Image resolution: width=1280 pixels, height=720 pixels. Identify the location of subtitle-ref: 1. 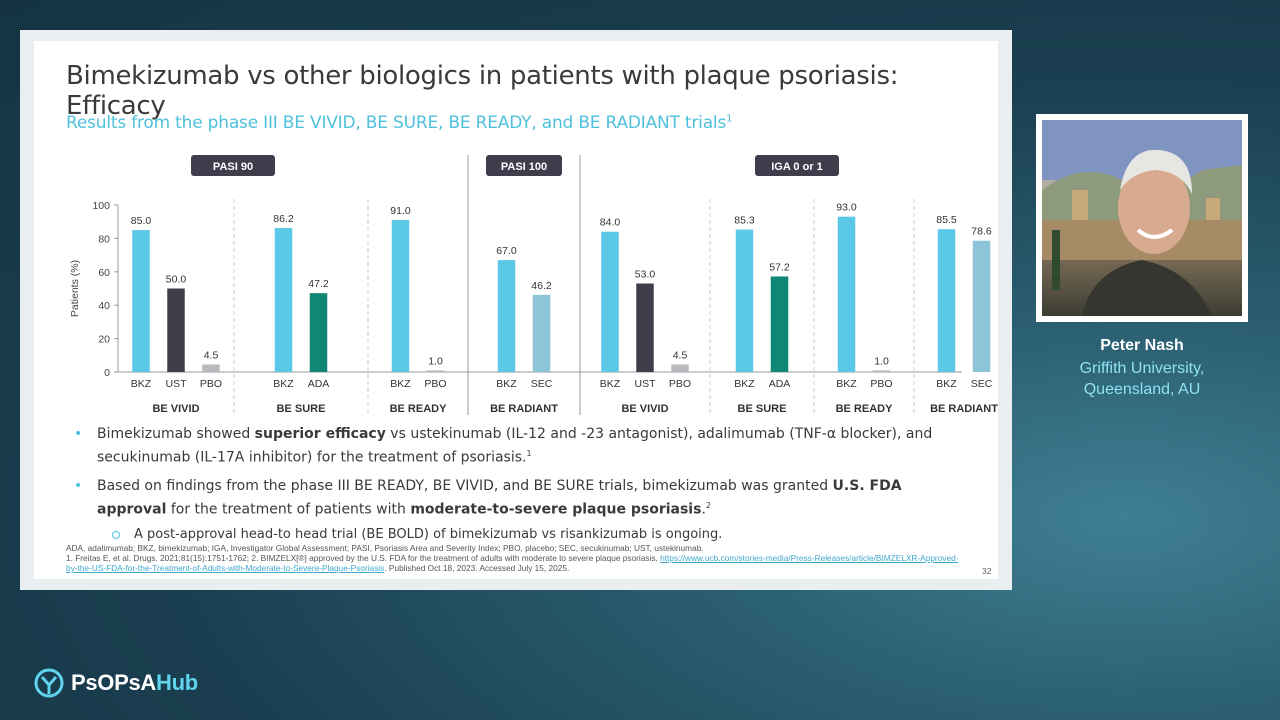
(729, 119).